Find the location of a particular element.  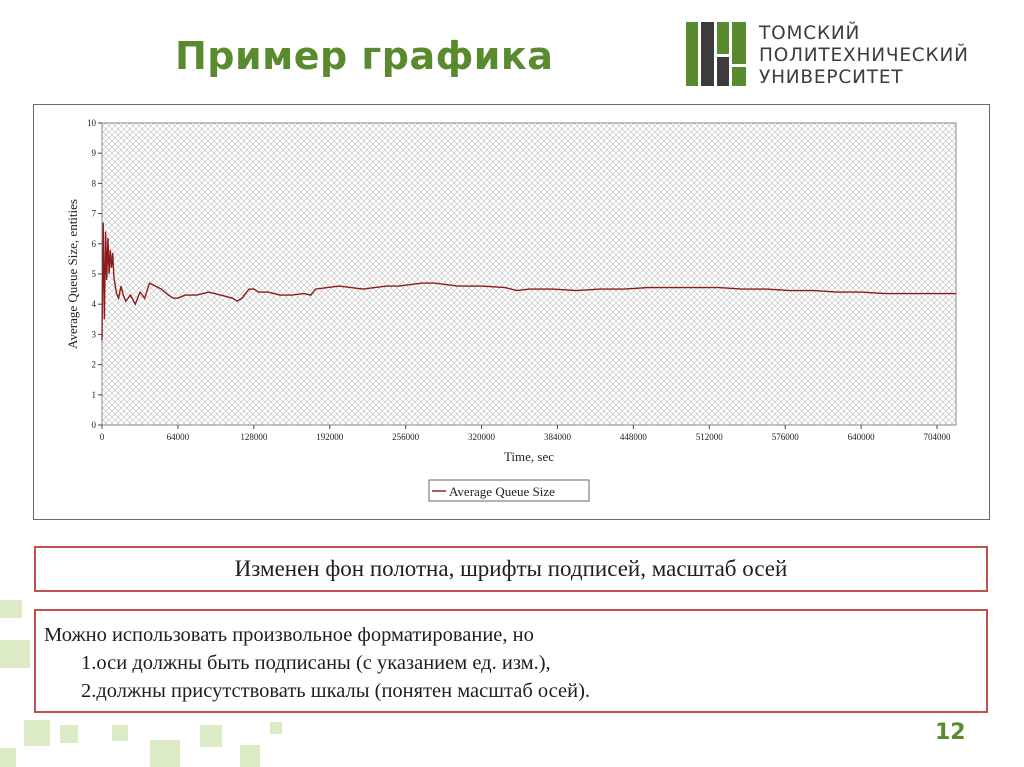

y-tick-label: 10 is located at coordinates (92, 123).